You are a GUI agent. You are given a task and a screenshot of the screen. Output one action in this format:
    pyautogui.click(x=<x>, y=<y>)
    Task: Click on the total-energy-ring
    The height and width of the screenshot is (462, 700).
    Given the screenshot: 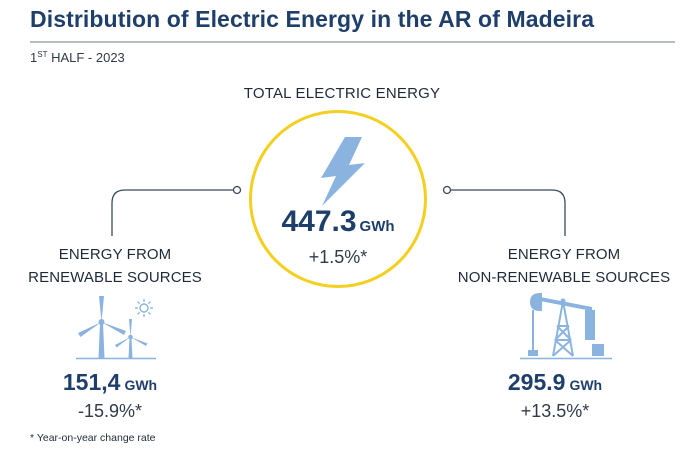 What is the action you would take?
    pyautogui.click(x=338, y=199)
    